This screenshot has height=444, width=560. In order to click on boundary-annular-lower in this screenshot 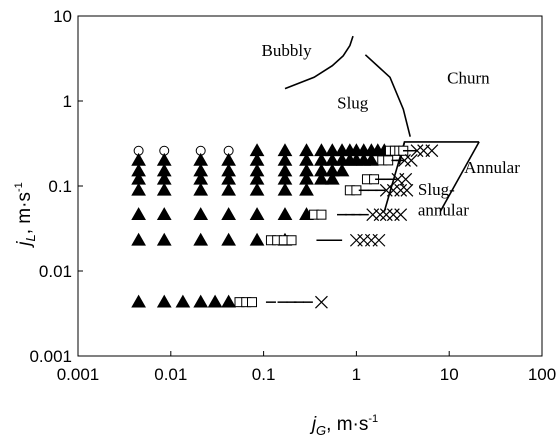, I will do `click(459, 176)`.